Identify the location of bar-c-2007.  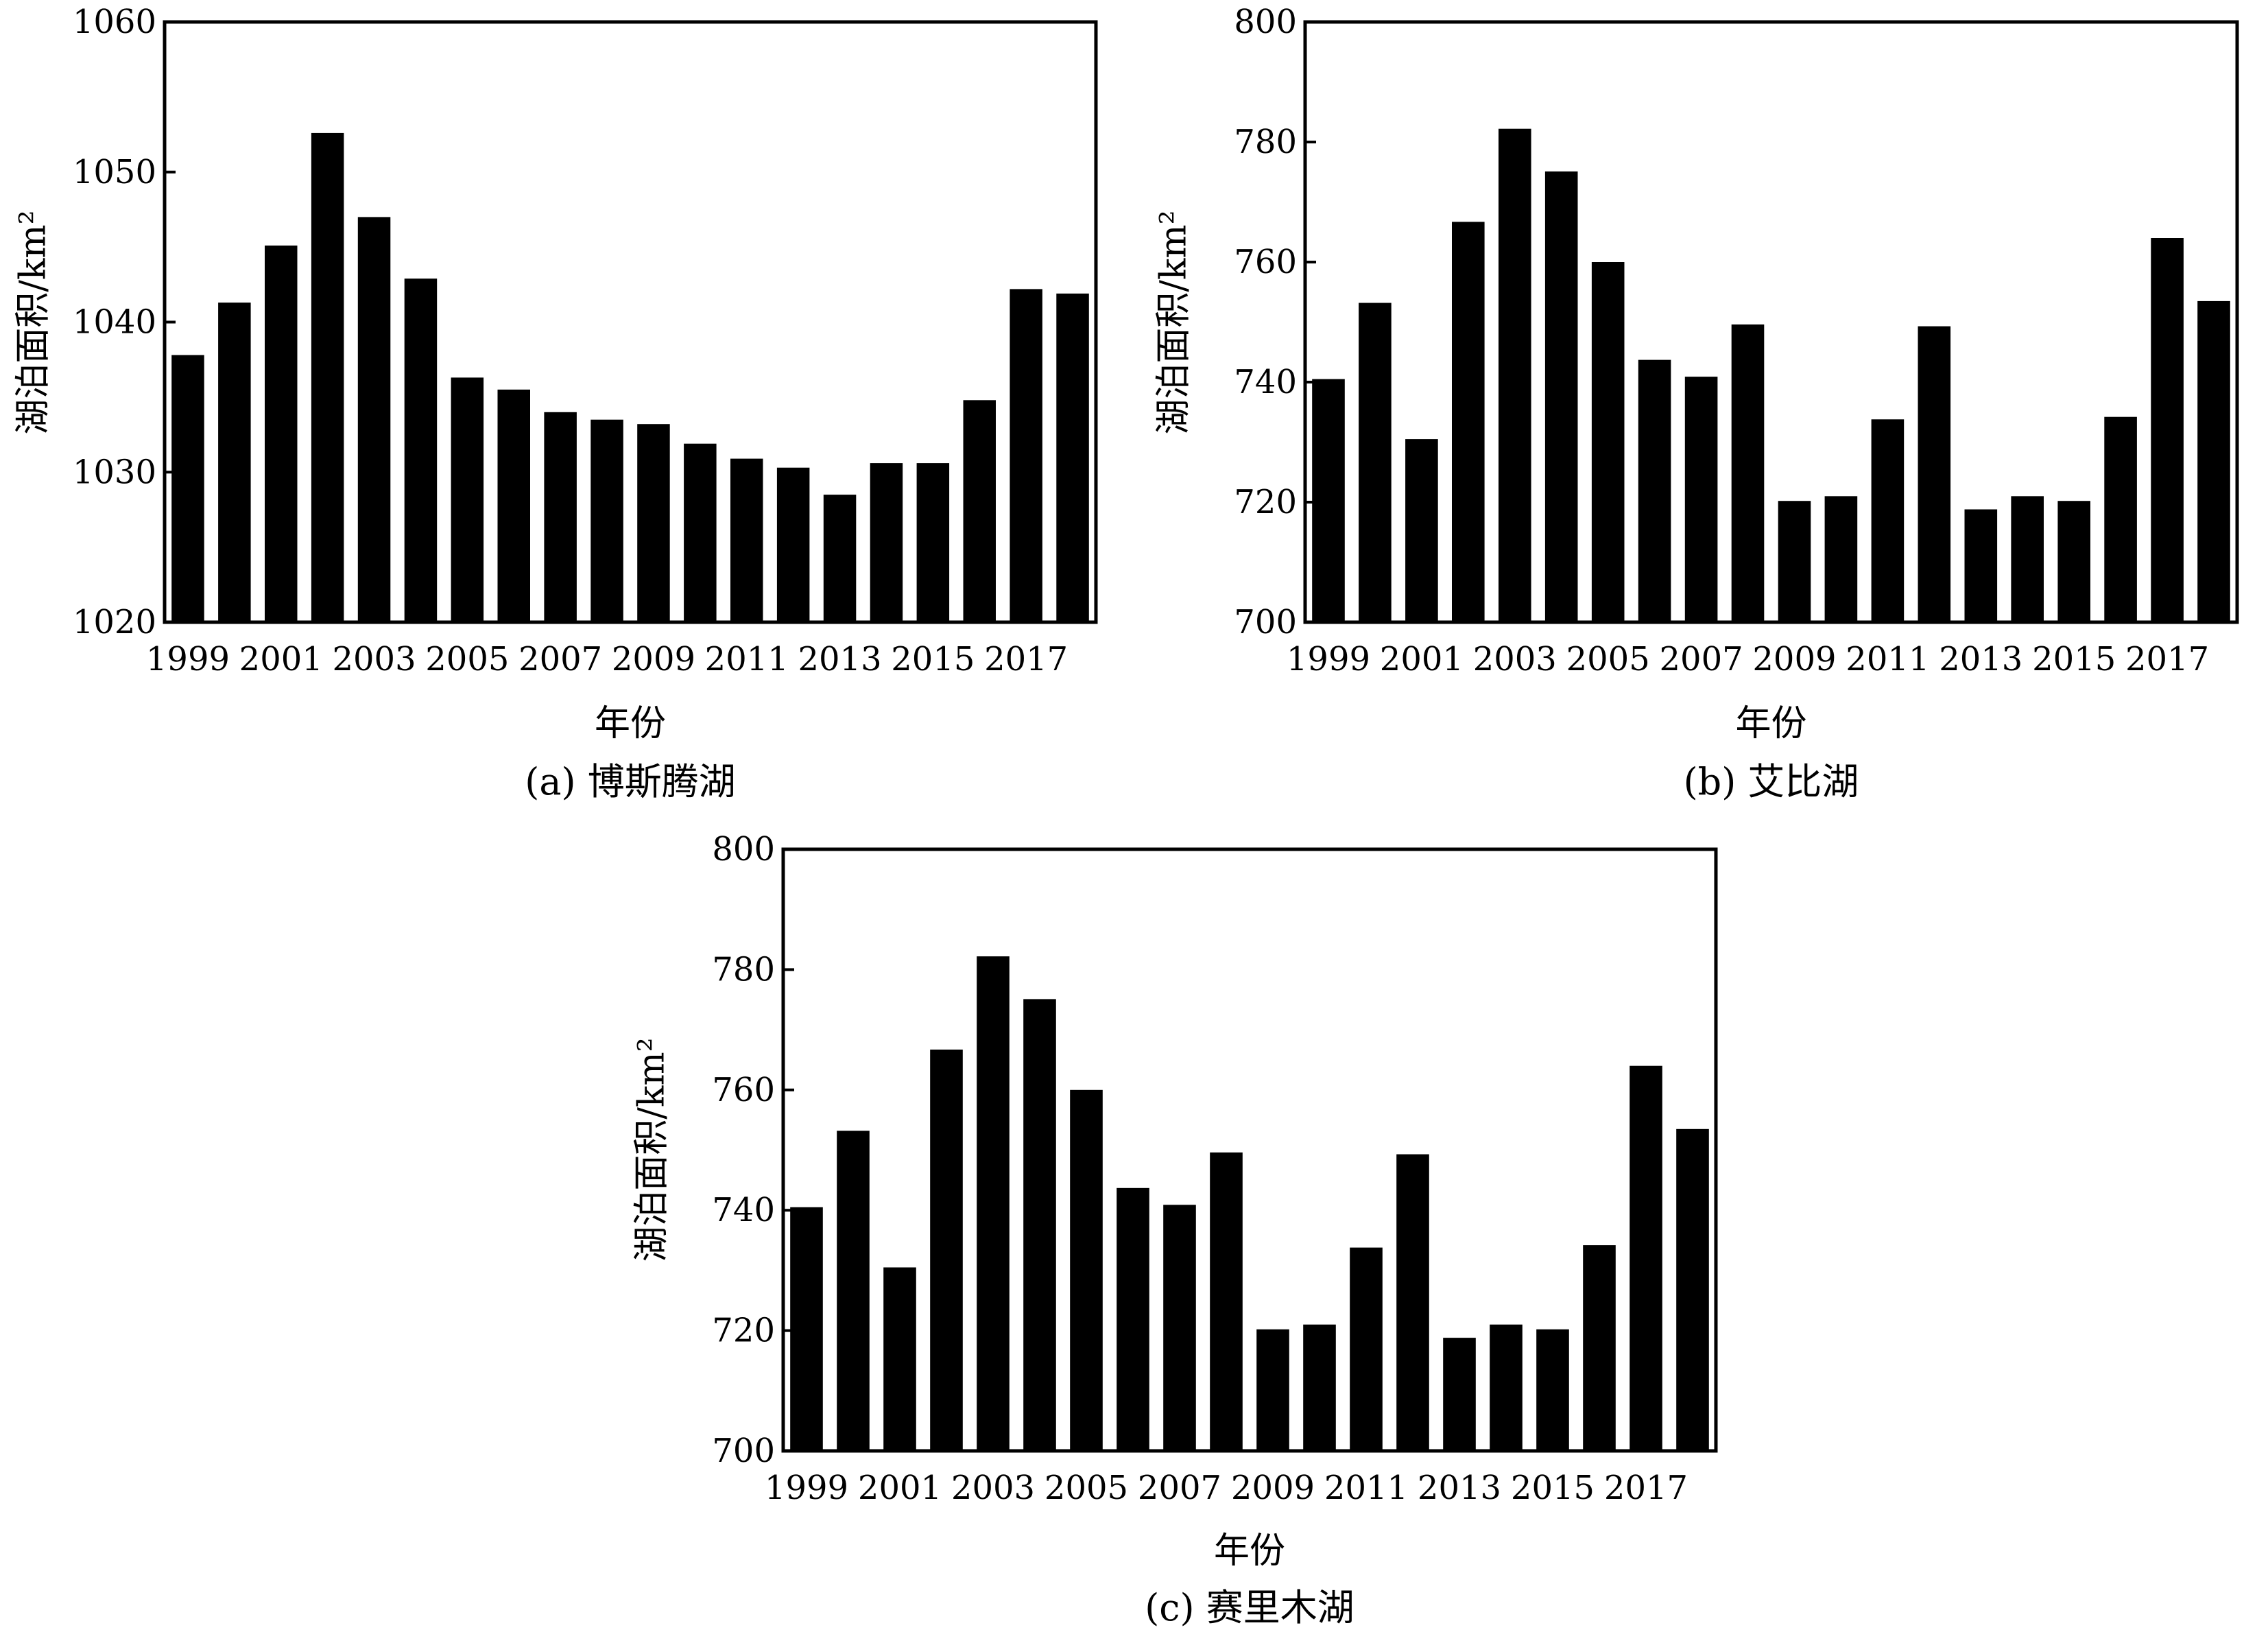
(1180, 1328).